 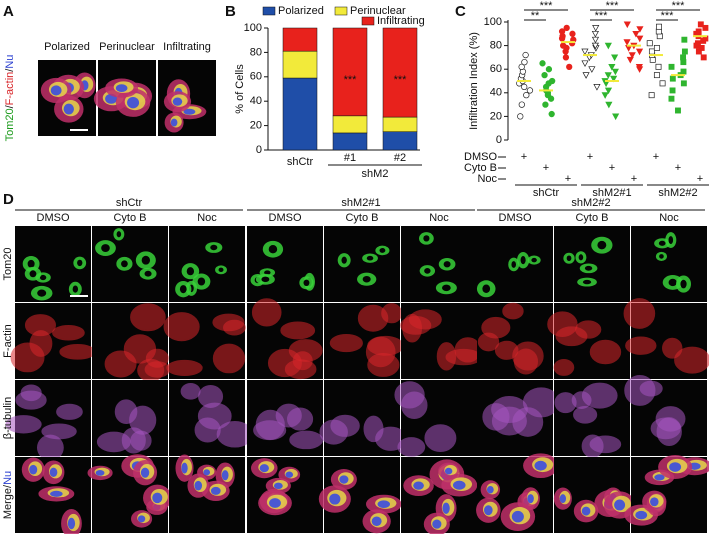 What do you see at coordinates (10, 70) in the screenshot?
I see `y-label-part: /` at bounding box center [10, 70].